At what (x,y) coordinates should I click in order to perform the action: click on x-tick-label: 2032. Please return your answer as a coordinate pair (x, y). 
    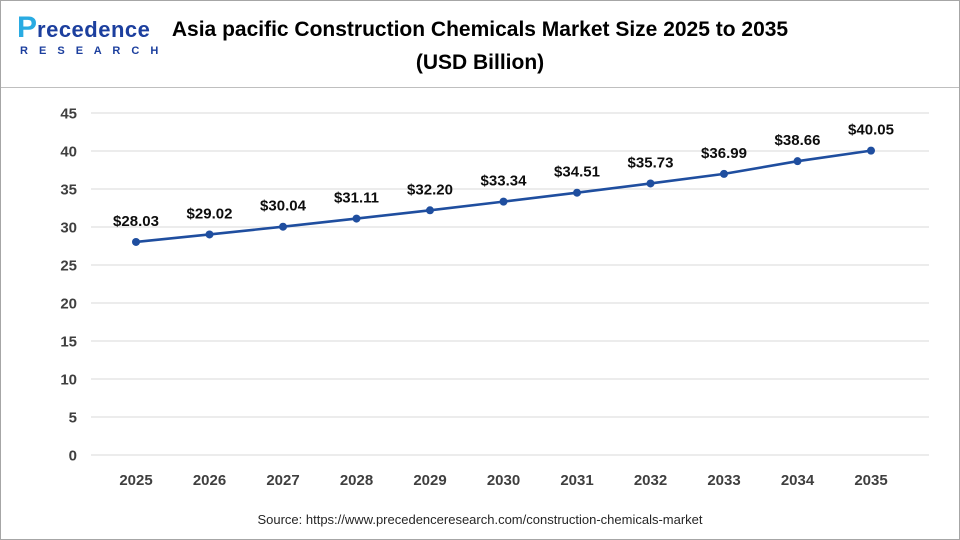
    Looking at the image, I should click on (650, 480).